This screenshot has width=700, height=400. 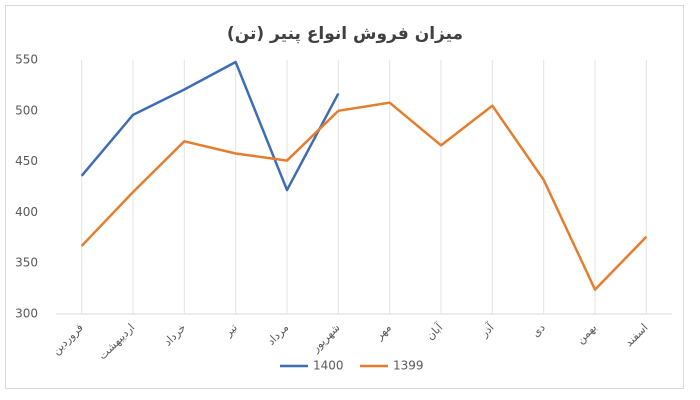 What do you see at coordinates (408, 366) in the screenshot?
I see `legend-label: 1399` at bounding box center [408, 366].